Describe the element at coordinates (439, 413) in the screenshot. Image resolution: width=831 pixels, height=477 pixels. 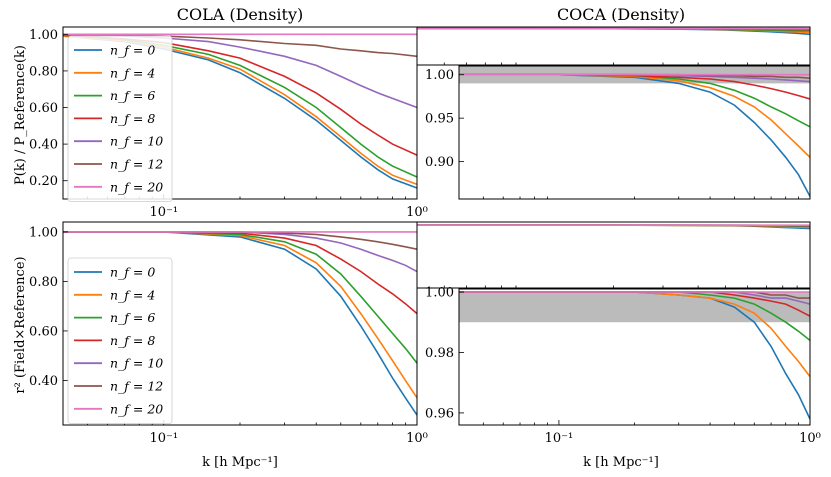
I see `y-tick-label: 0.96` at that location.